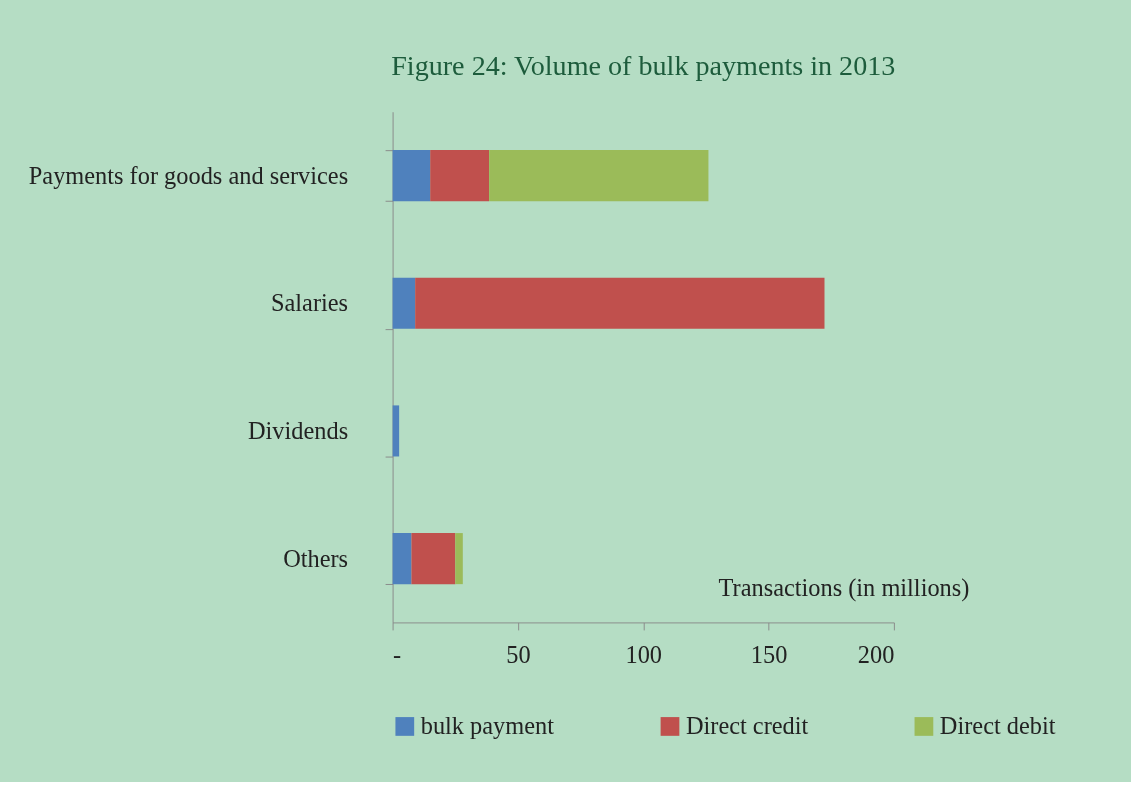 The image size is (1131, 808). I want to click on legend-label: Direct debit, so click(997, 725).